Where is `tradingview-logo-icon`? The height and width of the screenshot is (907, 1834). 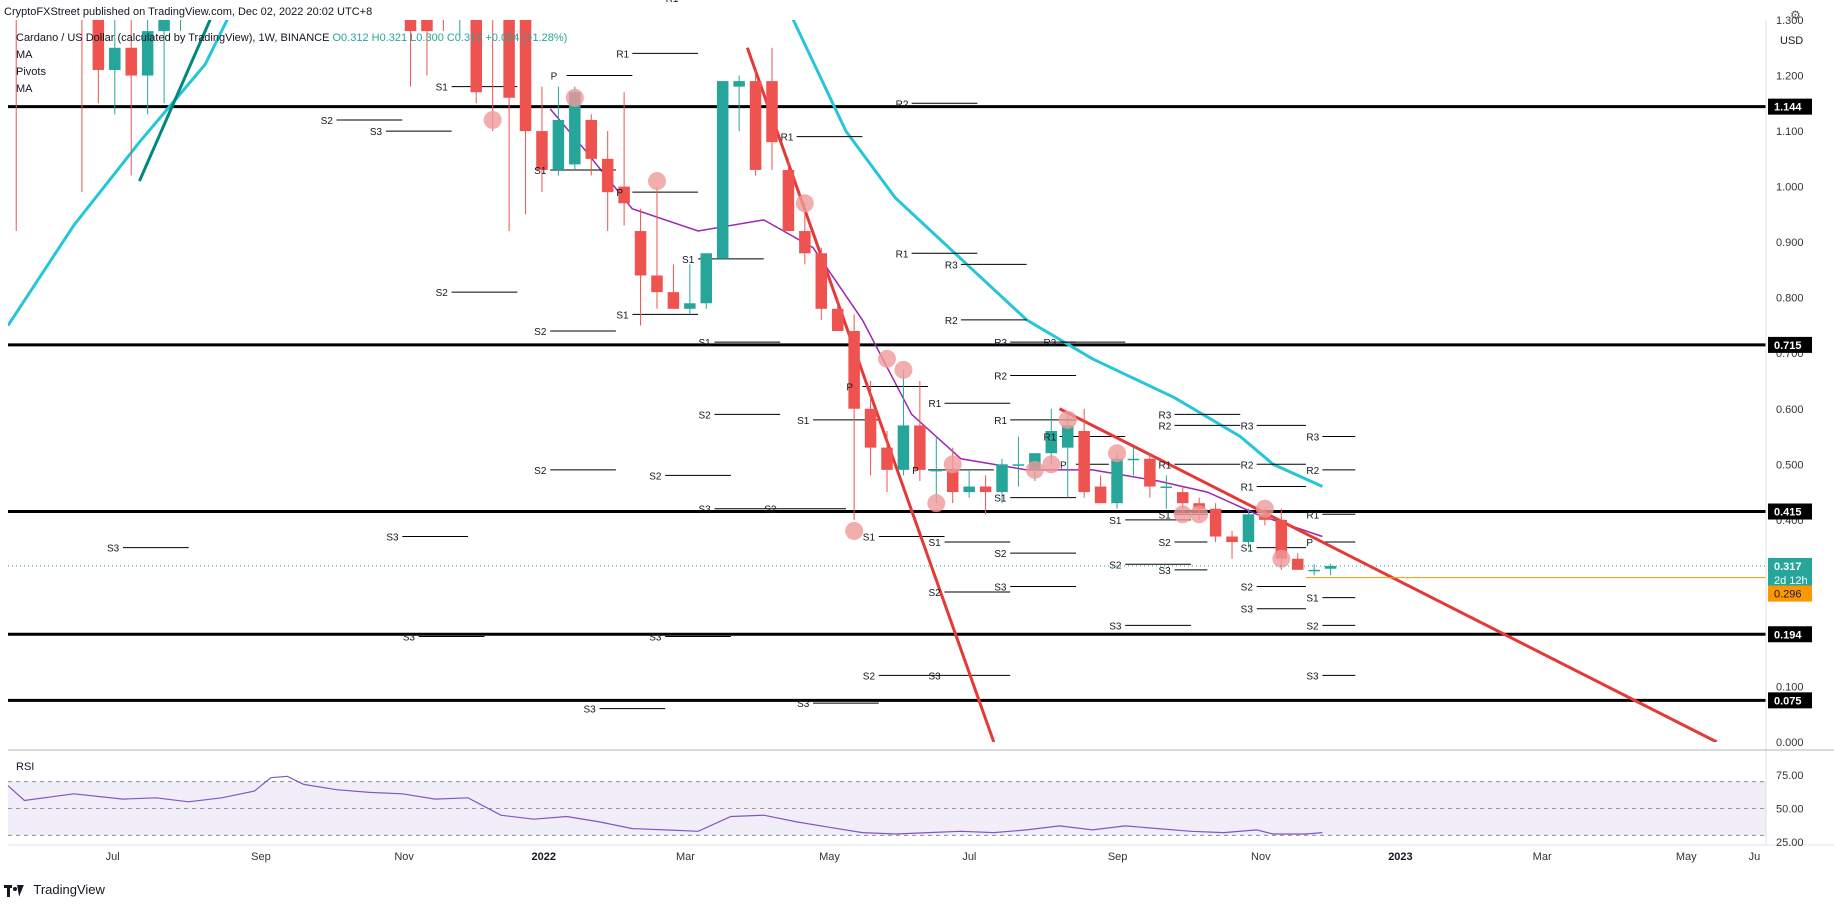 tradingview-logo-icon is located at coordinates (14, 890).